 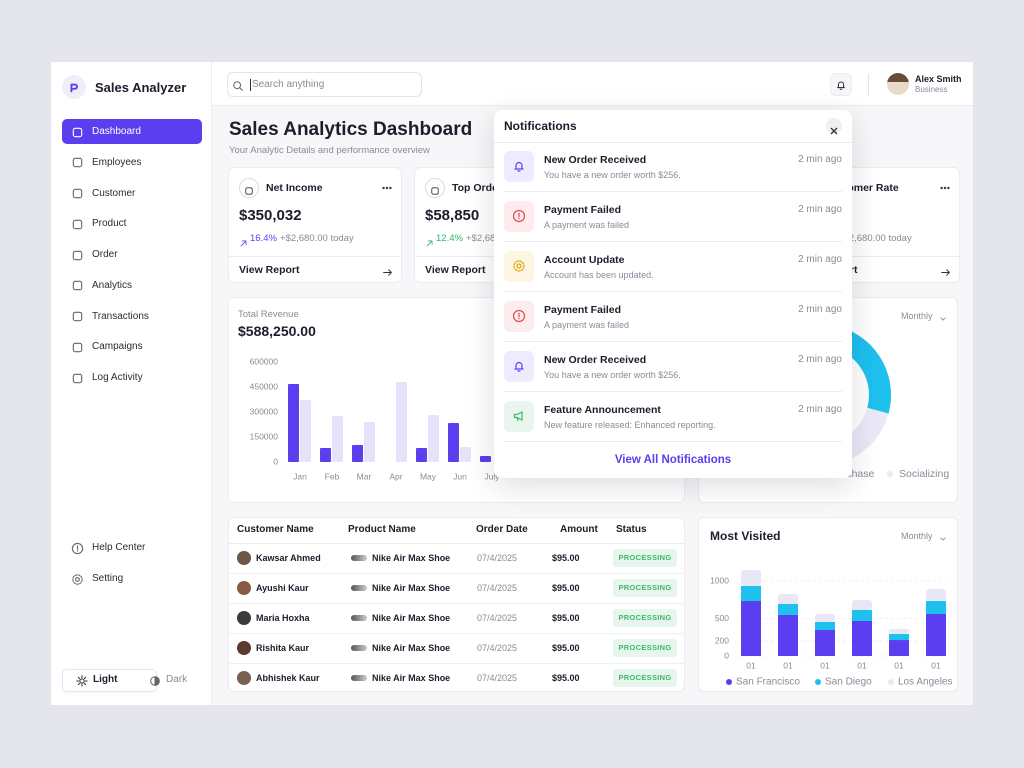 I want to click on menu-item: Campaigns, so click(x=117, y=347).